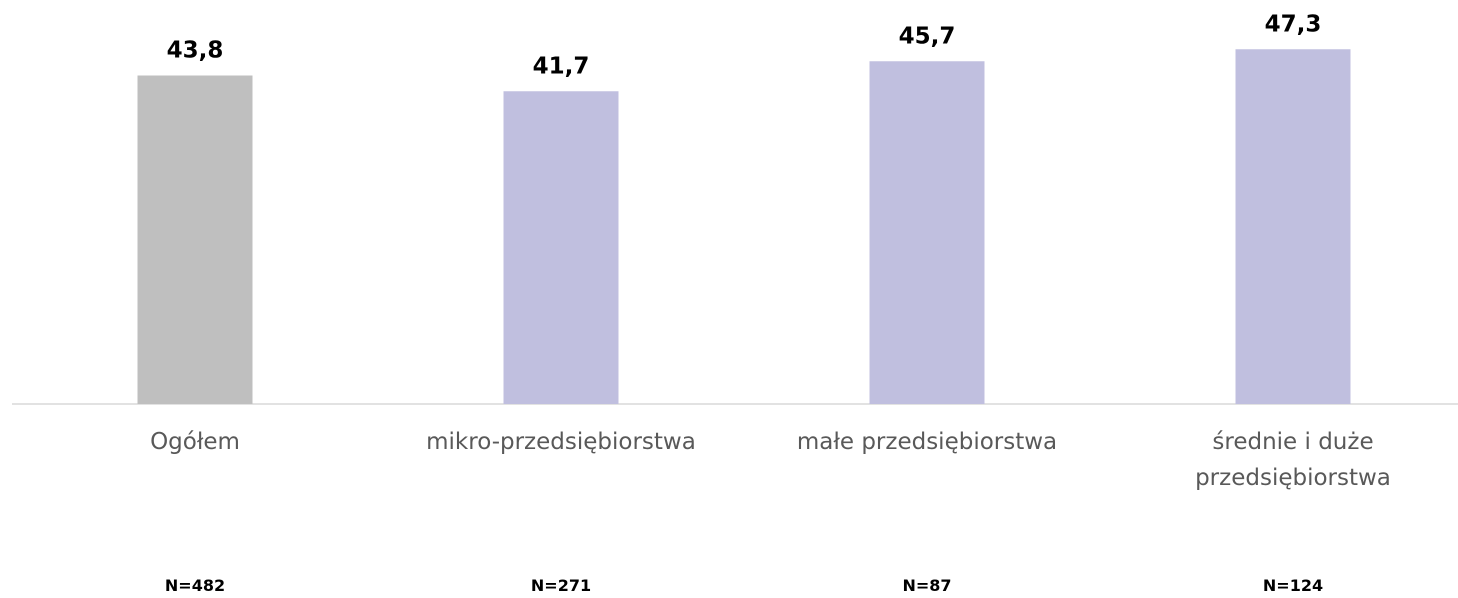 The width and height of the screenshot is (1458, 598). What do you see at coordinates (195, 585) in the screenshot?
I see `sample-size: N=482` at bounding box center [195, 585].